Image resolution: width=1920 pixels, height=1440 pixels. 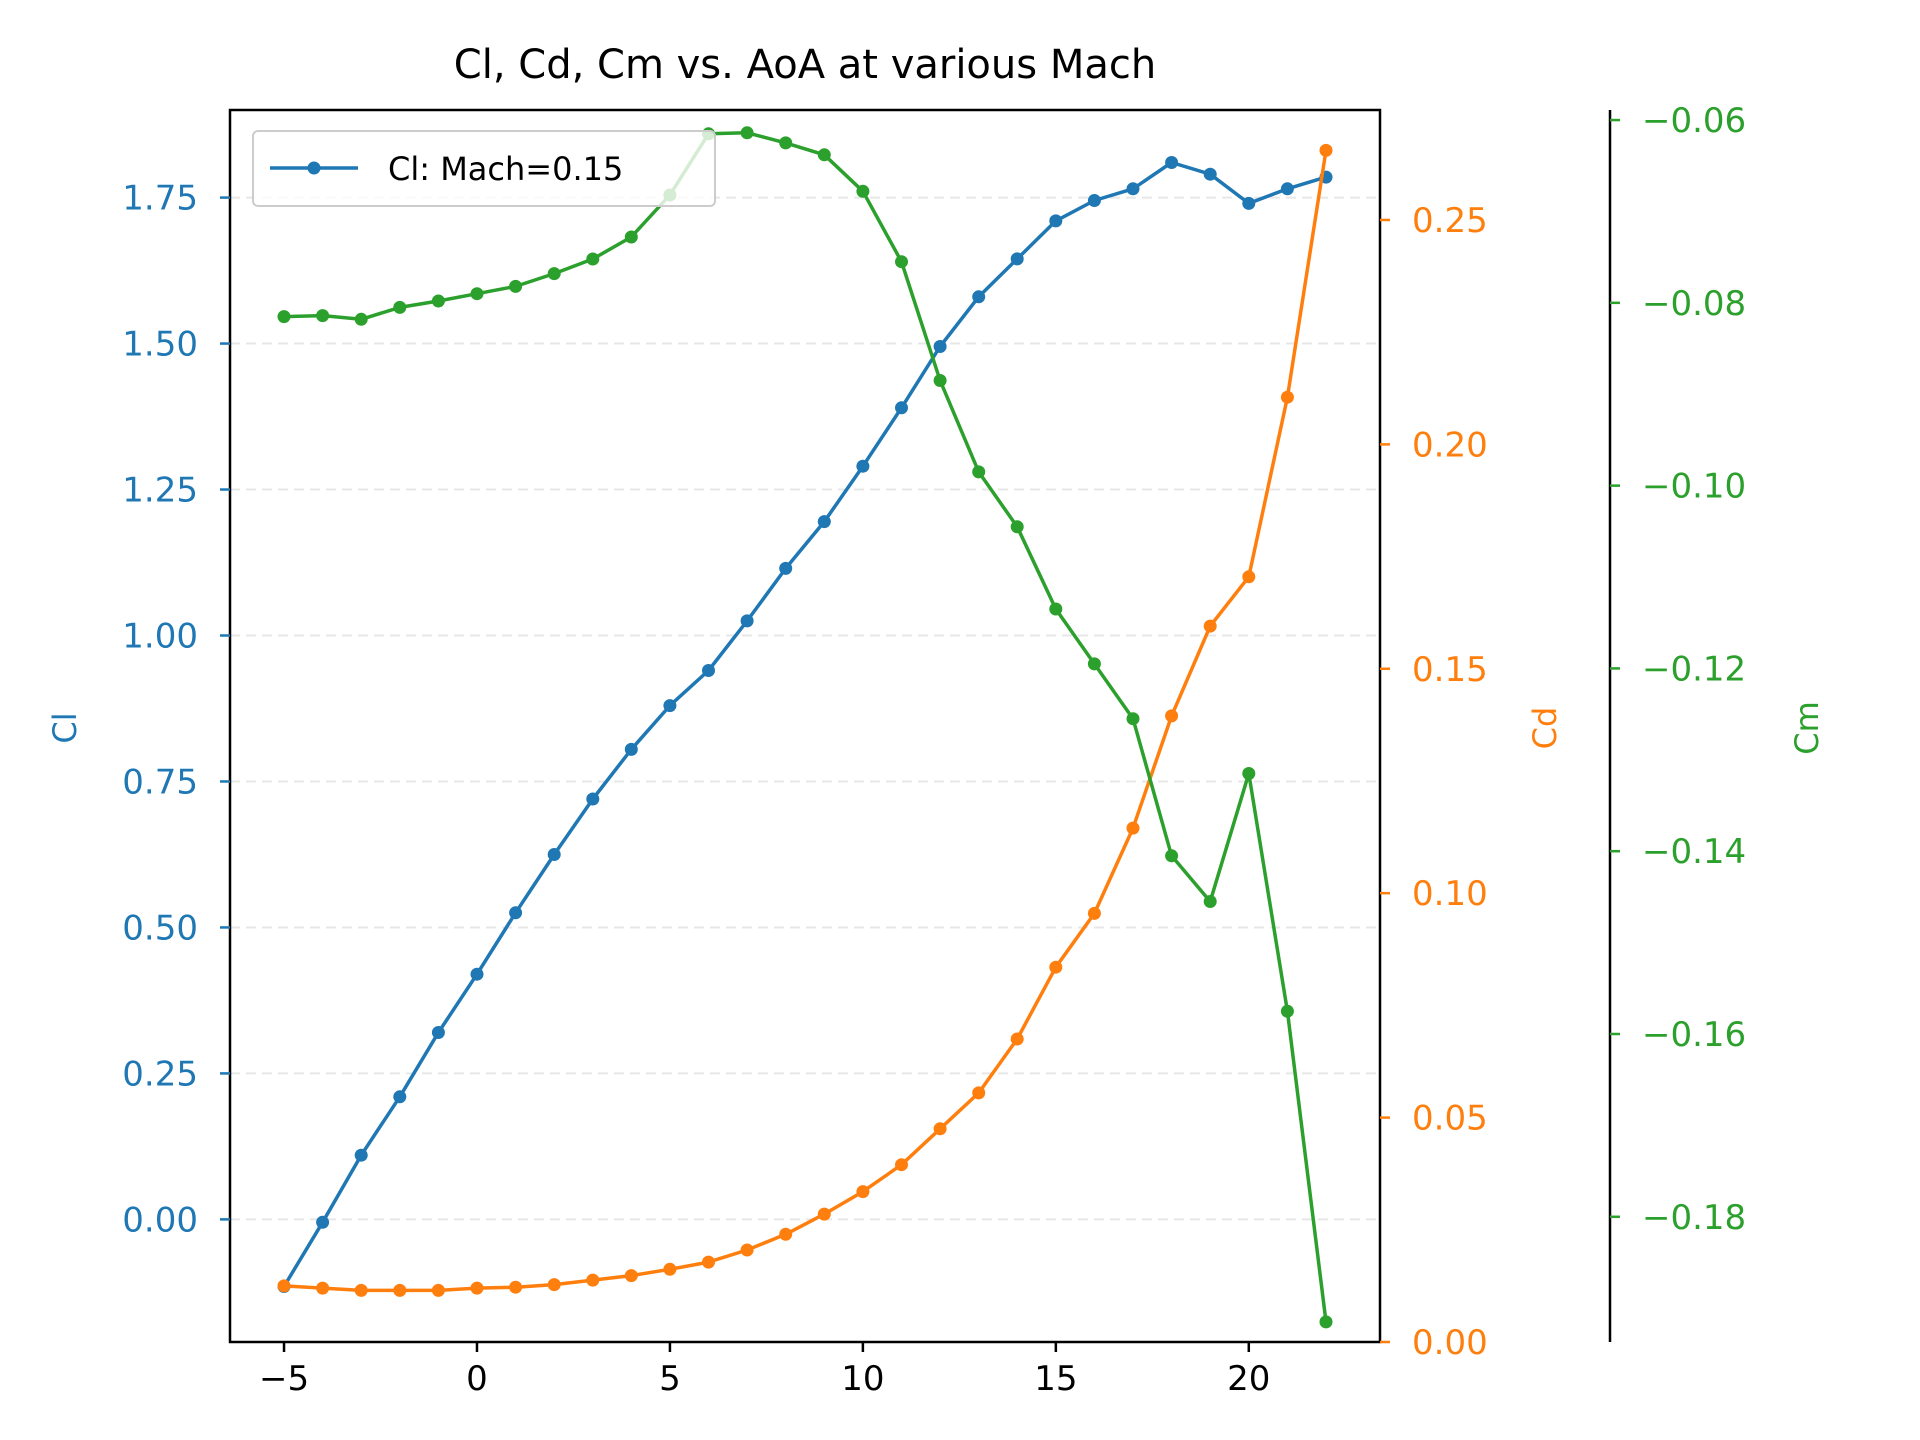 What do you see at coordinates (160, 199) in the screenshot?
I see `cl-tick-label: 1.75` at bounding box center [160, 199].